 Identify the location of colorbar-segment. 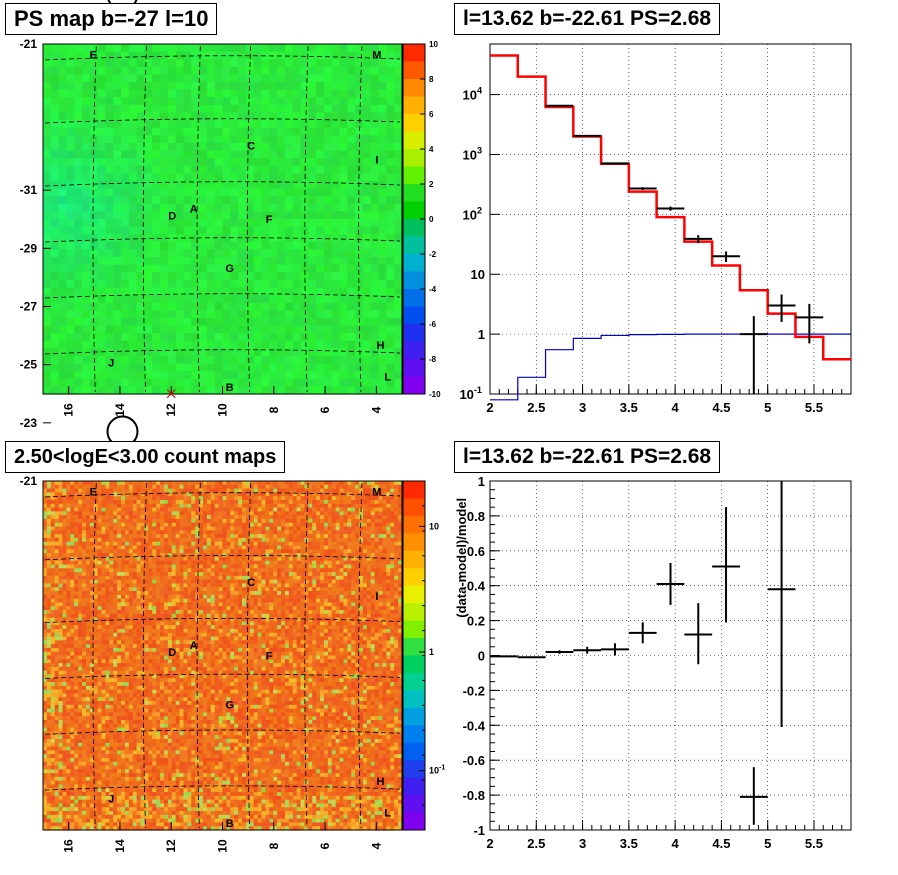
(414, 158).